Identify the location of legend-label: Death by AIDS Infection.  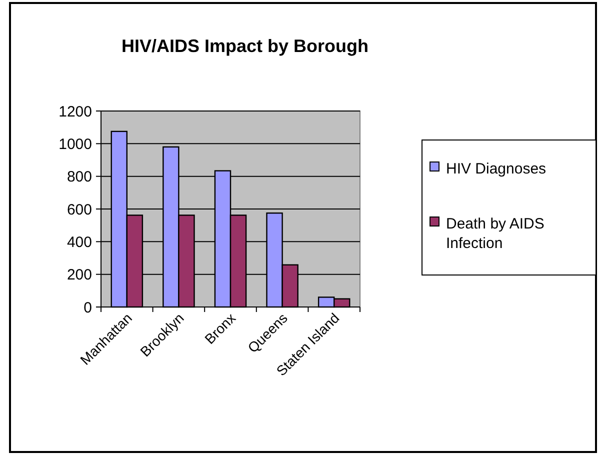
(495, 233).